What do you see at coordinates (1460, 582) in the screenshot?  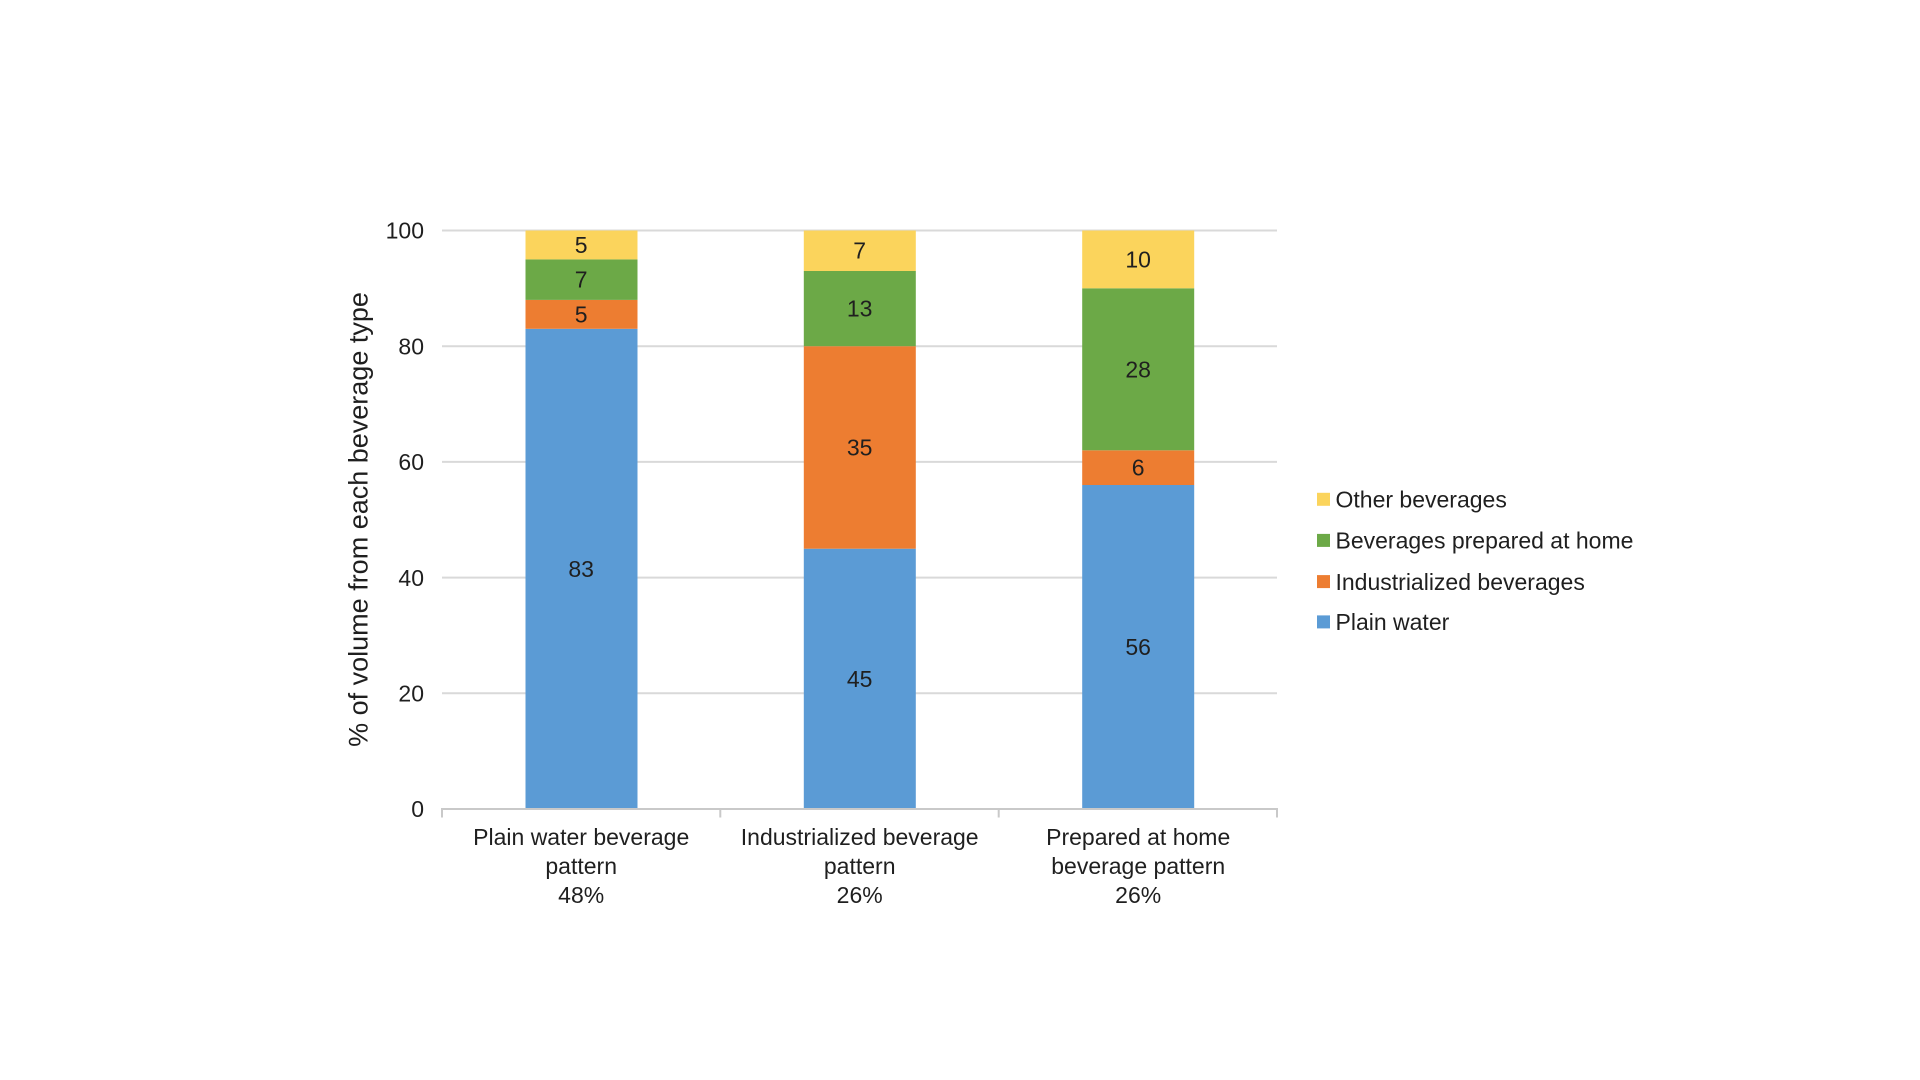 I see `svg-text: Industrialized beverages` at bounding box center [1460, 582].